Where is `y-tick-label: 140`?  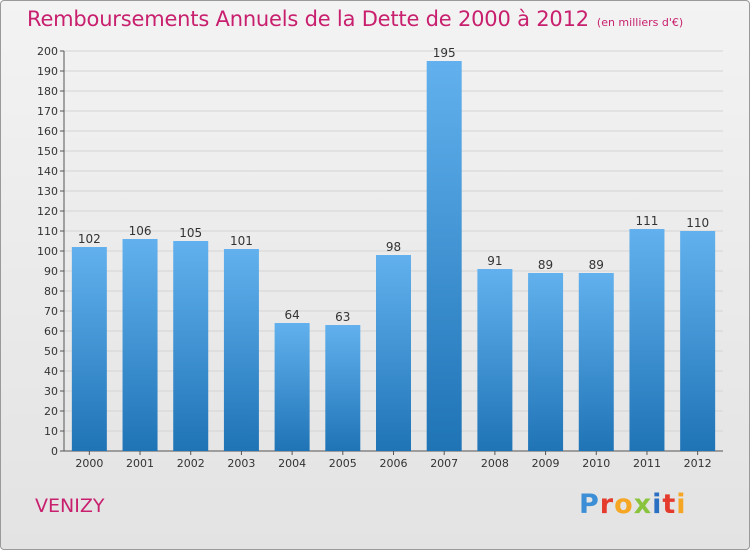
y-tick-label: 140 is located at coordinates (47, 171).